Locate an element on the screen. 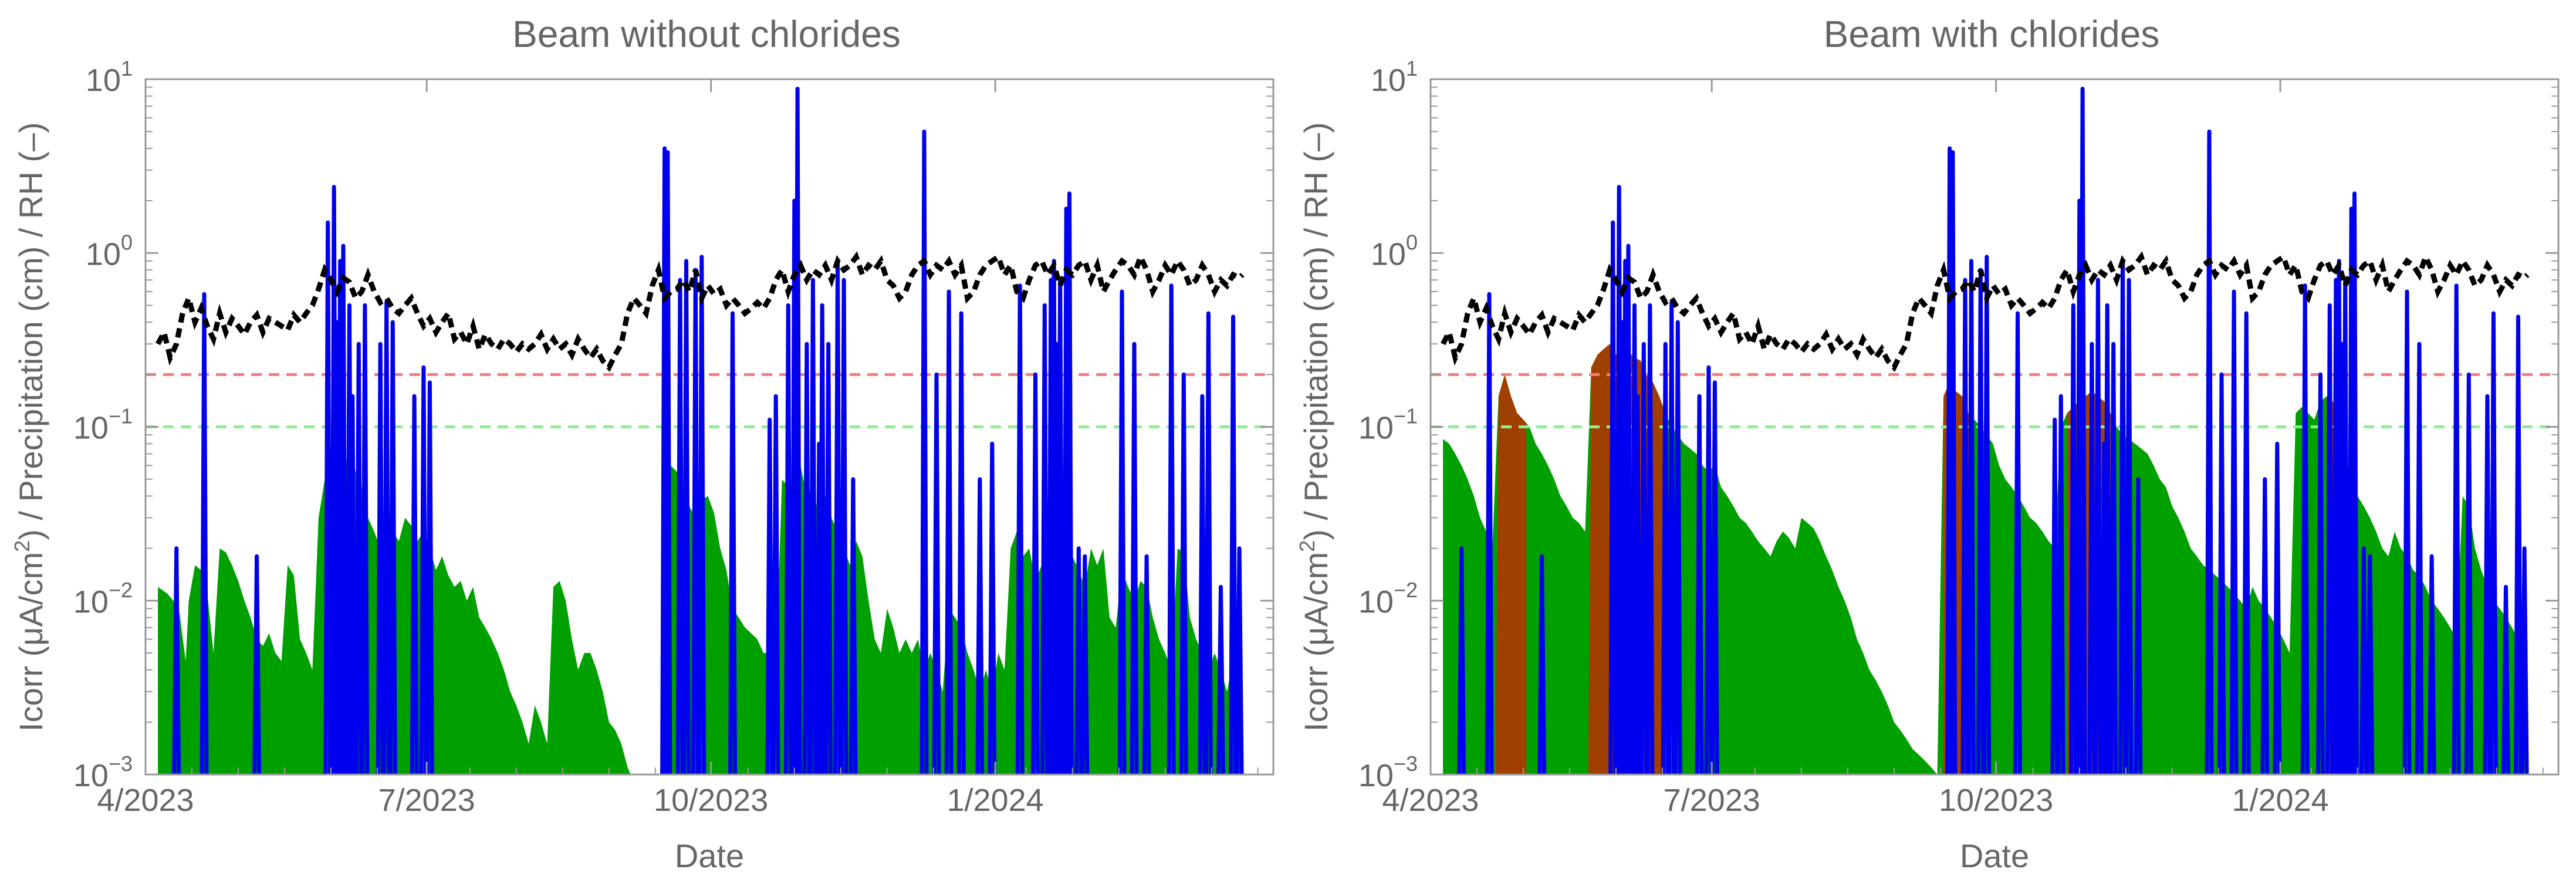 The height and width of the screenshot is (886, 2576). chart-title: Beam without chlorides is located at coordinates (706, 34).